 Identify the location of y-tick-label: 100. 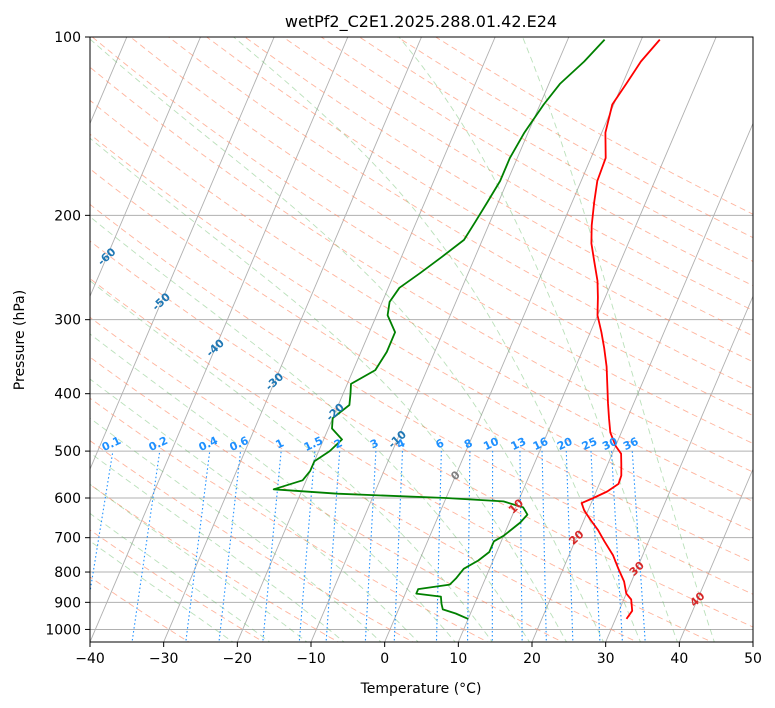
(67, 38).